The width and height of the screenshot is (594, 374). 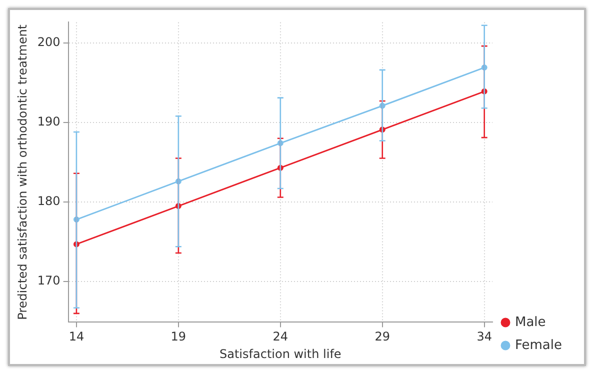 I want to click on y-axis-title: Predicted satisfaction with orthodontic treatment, so click(x=22, y=172).